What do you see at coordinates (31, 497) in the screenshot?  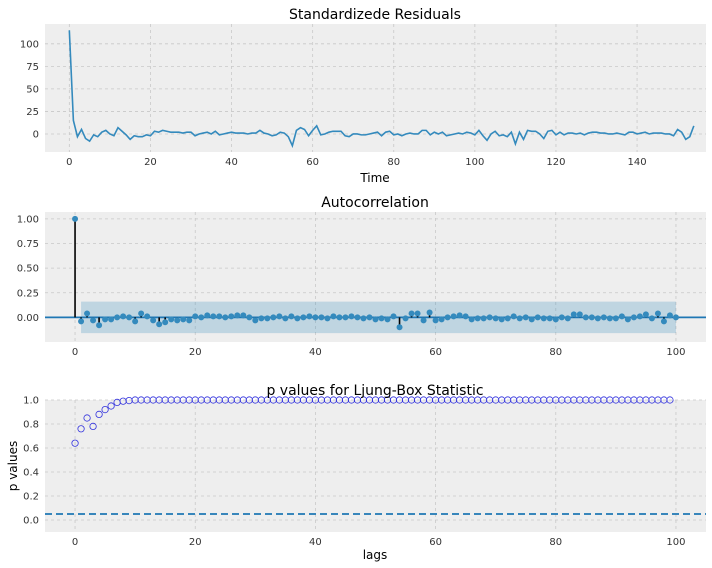 I see `ljungbox-ytick-label: 0.2` at bounding box center [31, 497].